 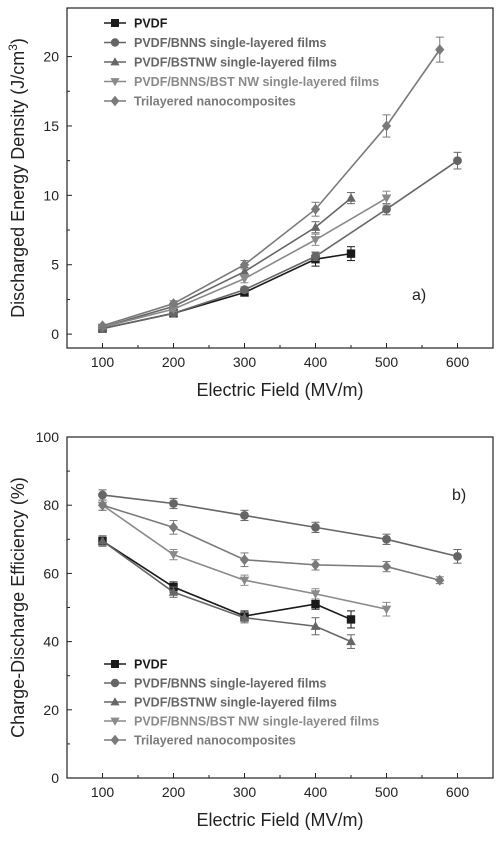 What do you see at coordinates (51, 710) in the screenshot?
I see `y-tick-label: 20` at bounding box center [51, 710].